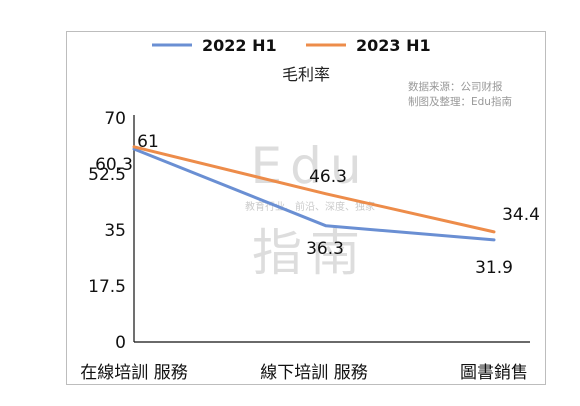 Image resolution: width=580 pixels, height=406 pixels. I want to click on y-tick-label: 17.5, so click(107, 287).